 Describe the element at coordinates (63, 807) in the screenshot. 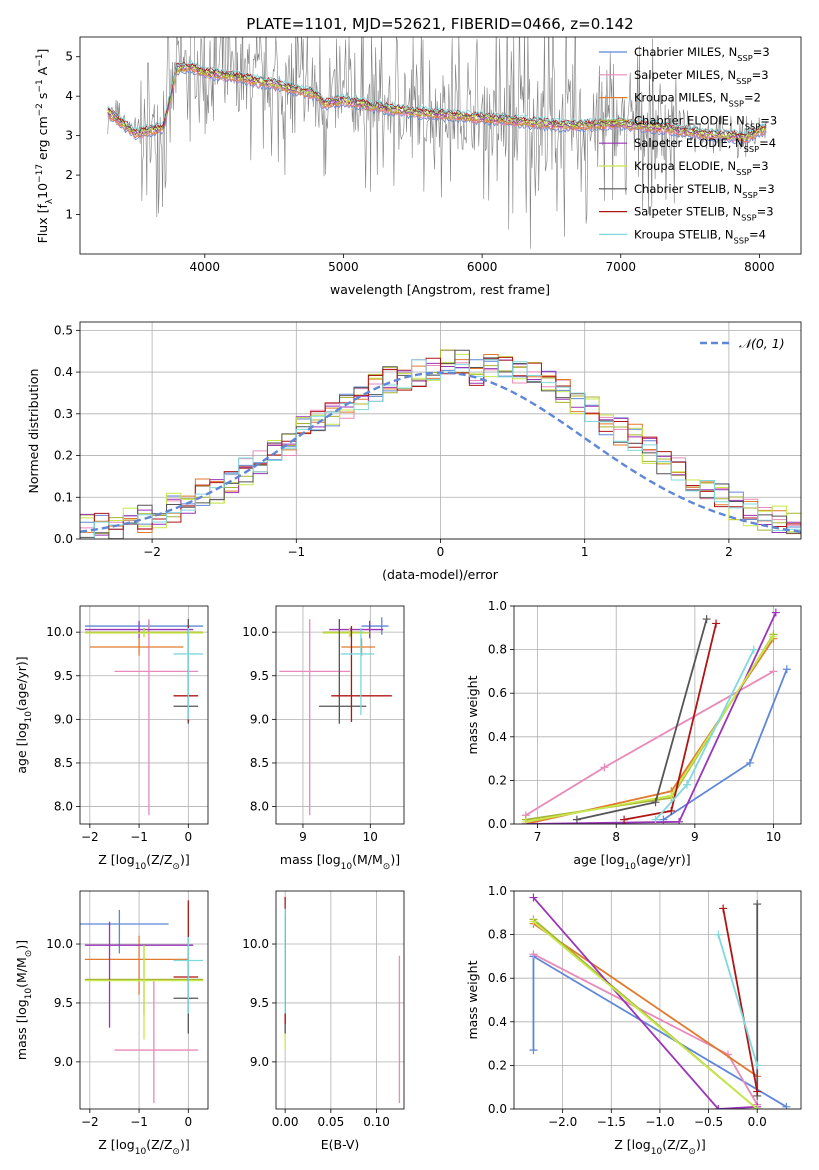

I see `y-tick-label: 8.0` at that location.